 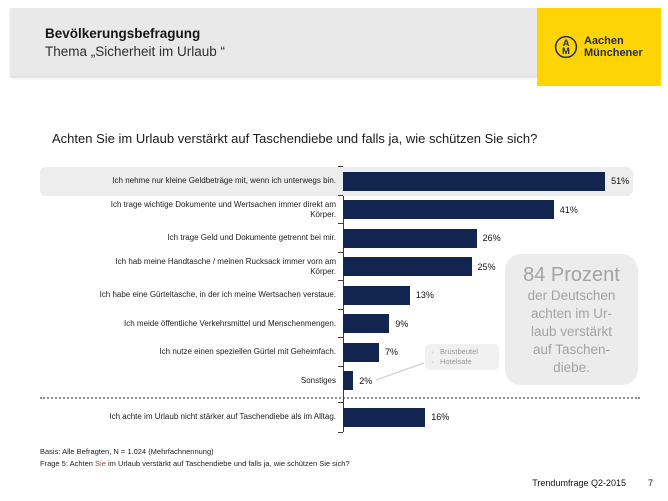 What do you see at coordinates (123, 33) in the screenshot?
I see `page-title: Bevölkerungsbefragung` at bounding box center [123, 33].